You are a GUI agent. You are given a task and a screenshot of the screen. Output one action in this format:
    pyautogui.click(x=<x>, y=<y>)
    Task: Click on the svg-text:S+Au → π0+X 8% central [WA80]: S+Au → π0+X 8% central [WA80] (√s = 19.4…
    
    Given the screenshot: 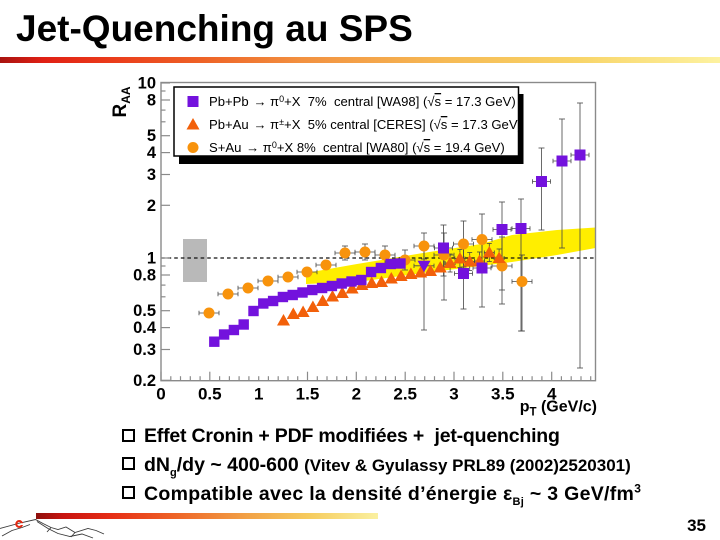 What is the action you would take?
    pyautogui.click(x=357, y=147)
    